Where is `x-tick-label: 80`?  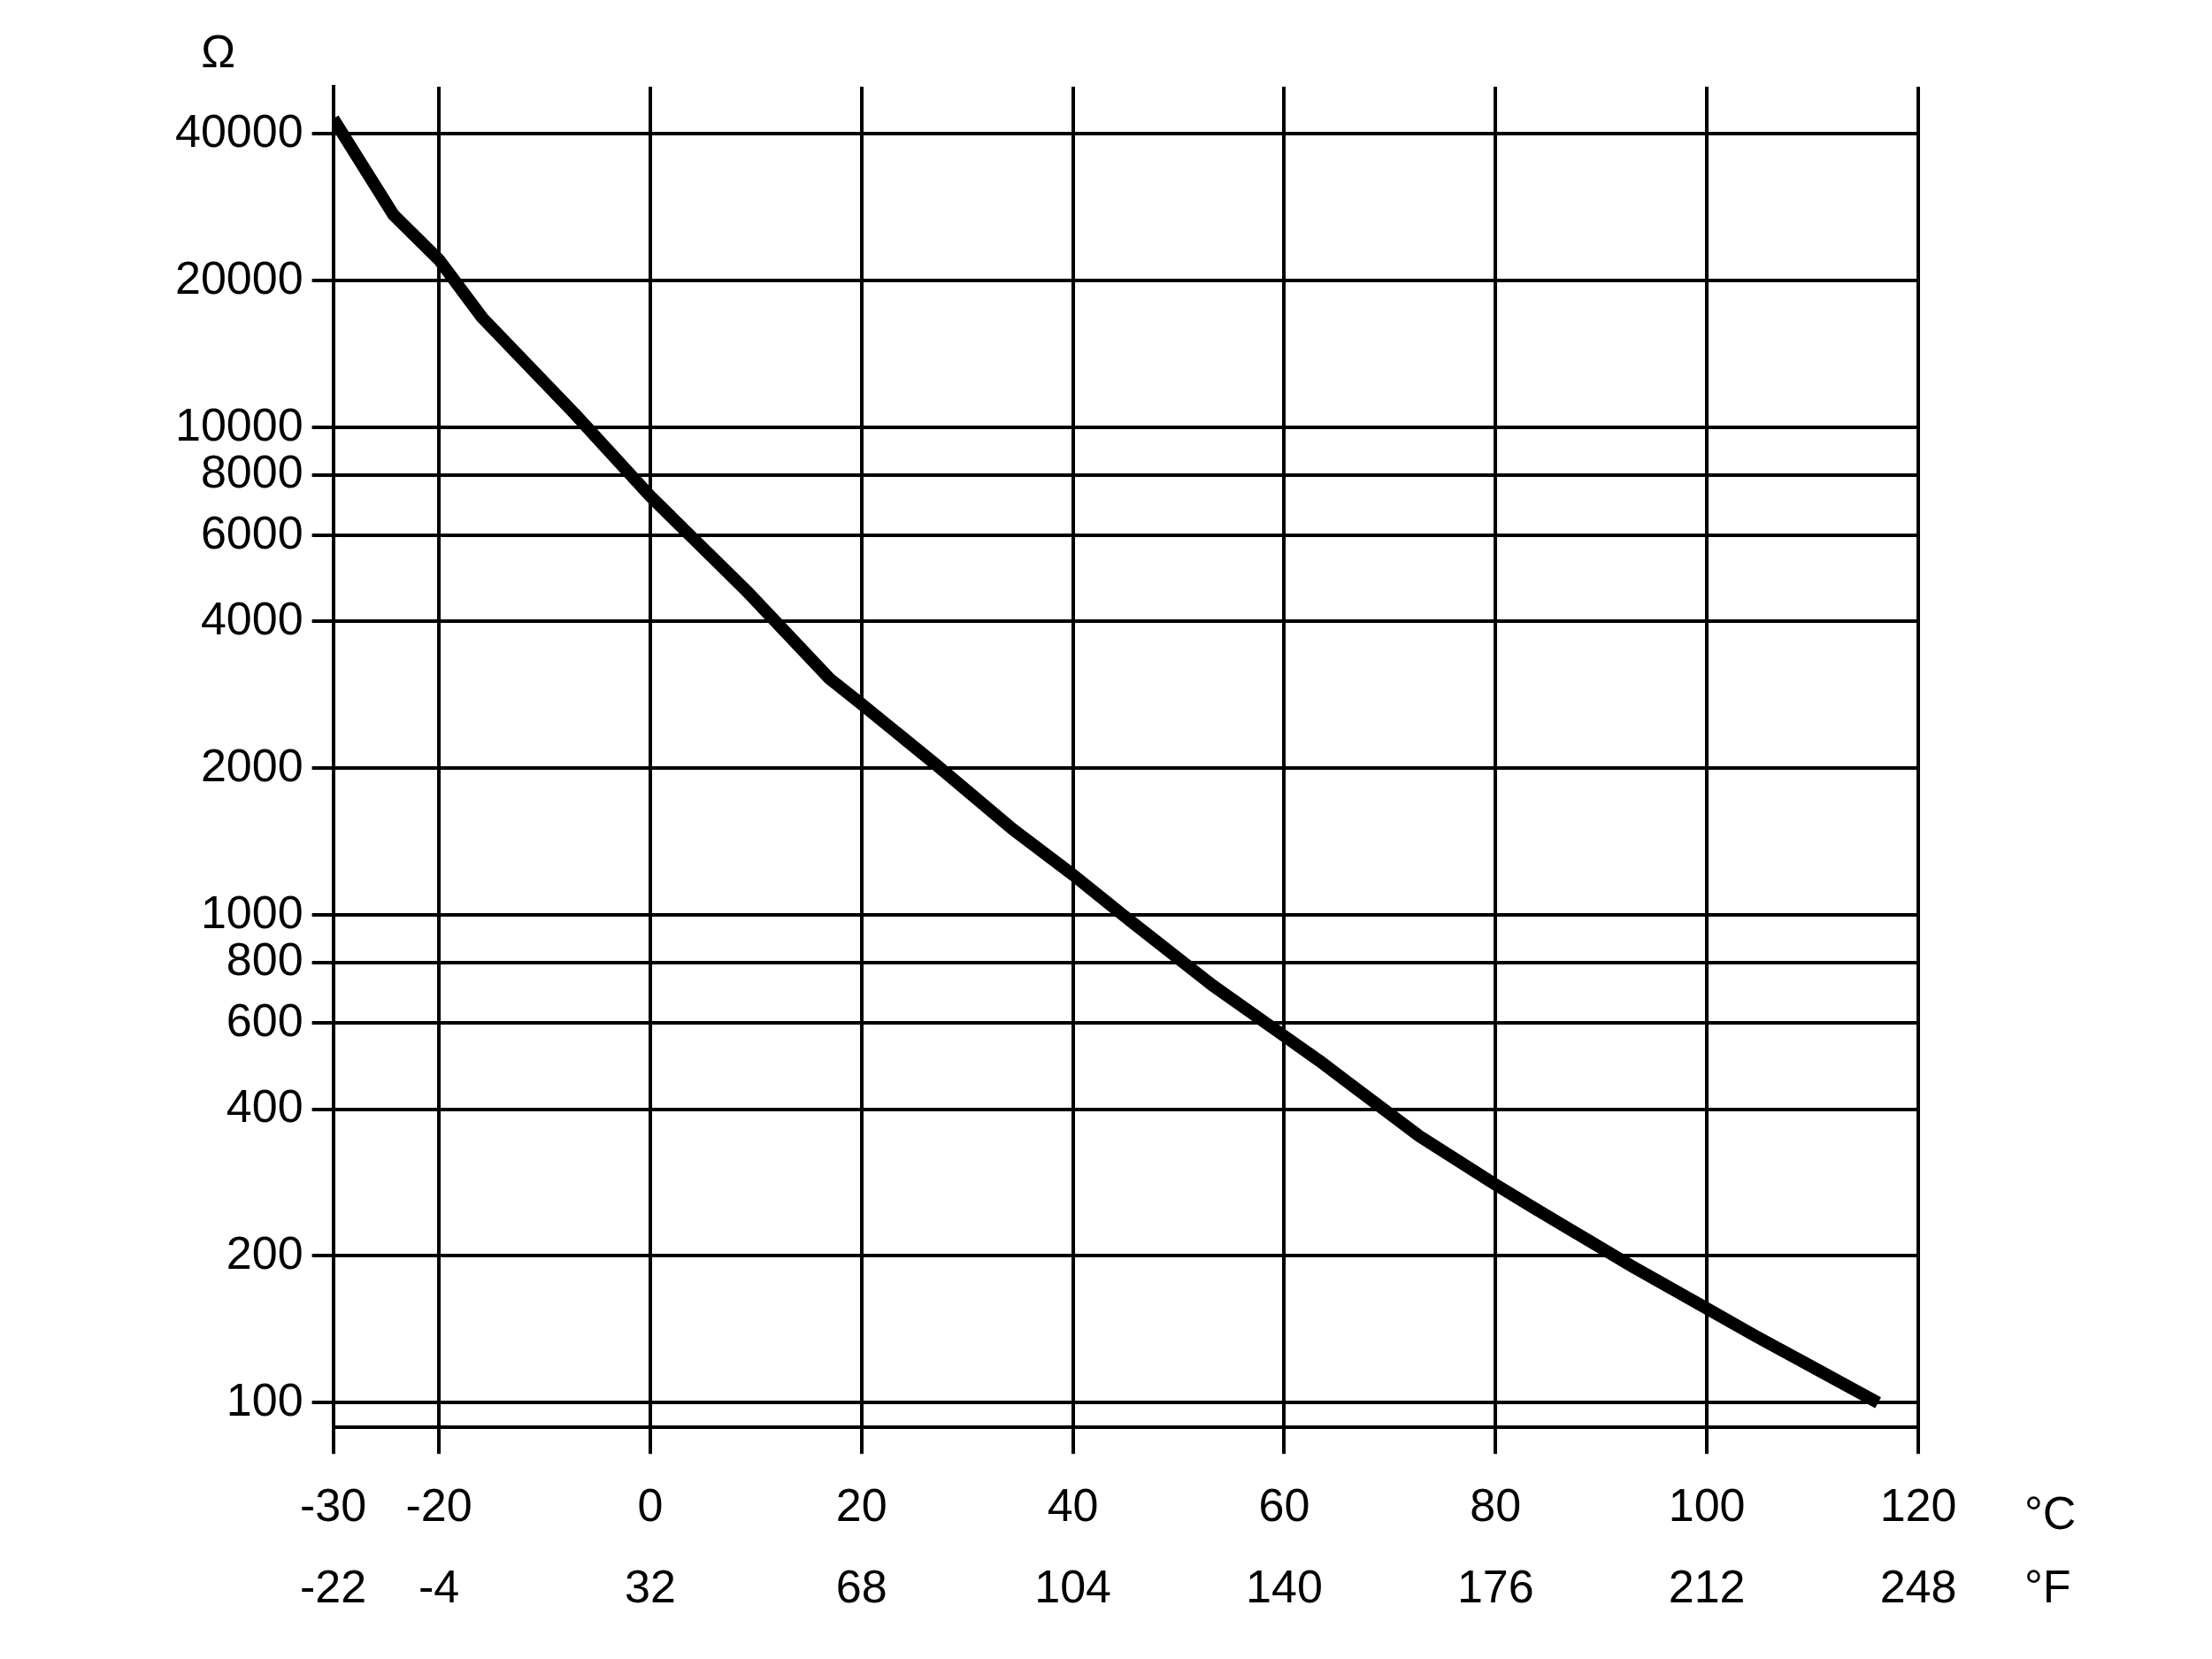
x-tick-label: 80 is located at coordinates (1496, 1505).